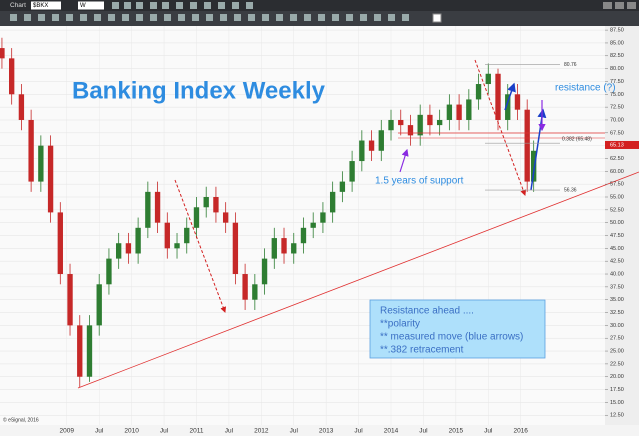 This screenshot has height=436, width=639. I want to click on y-tick-label: 15.00, so click(617, 403).